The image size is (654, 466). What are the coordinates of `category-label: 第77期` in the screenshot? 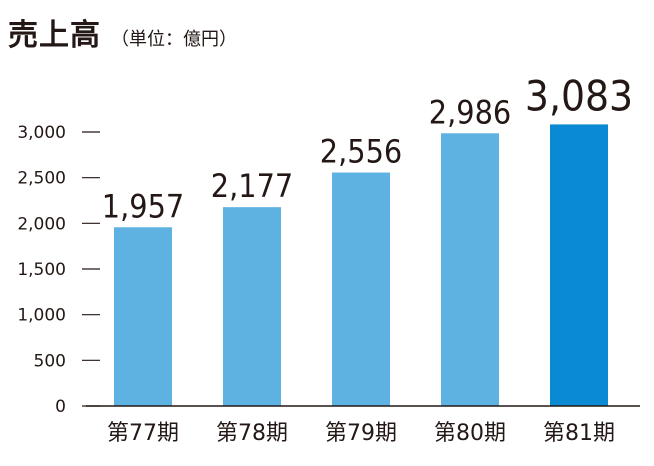 It's located at (143, 433).